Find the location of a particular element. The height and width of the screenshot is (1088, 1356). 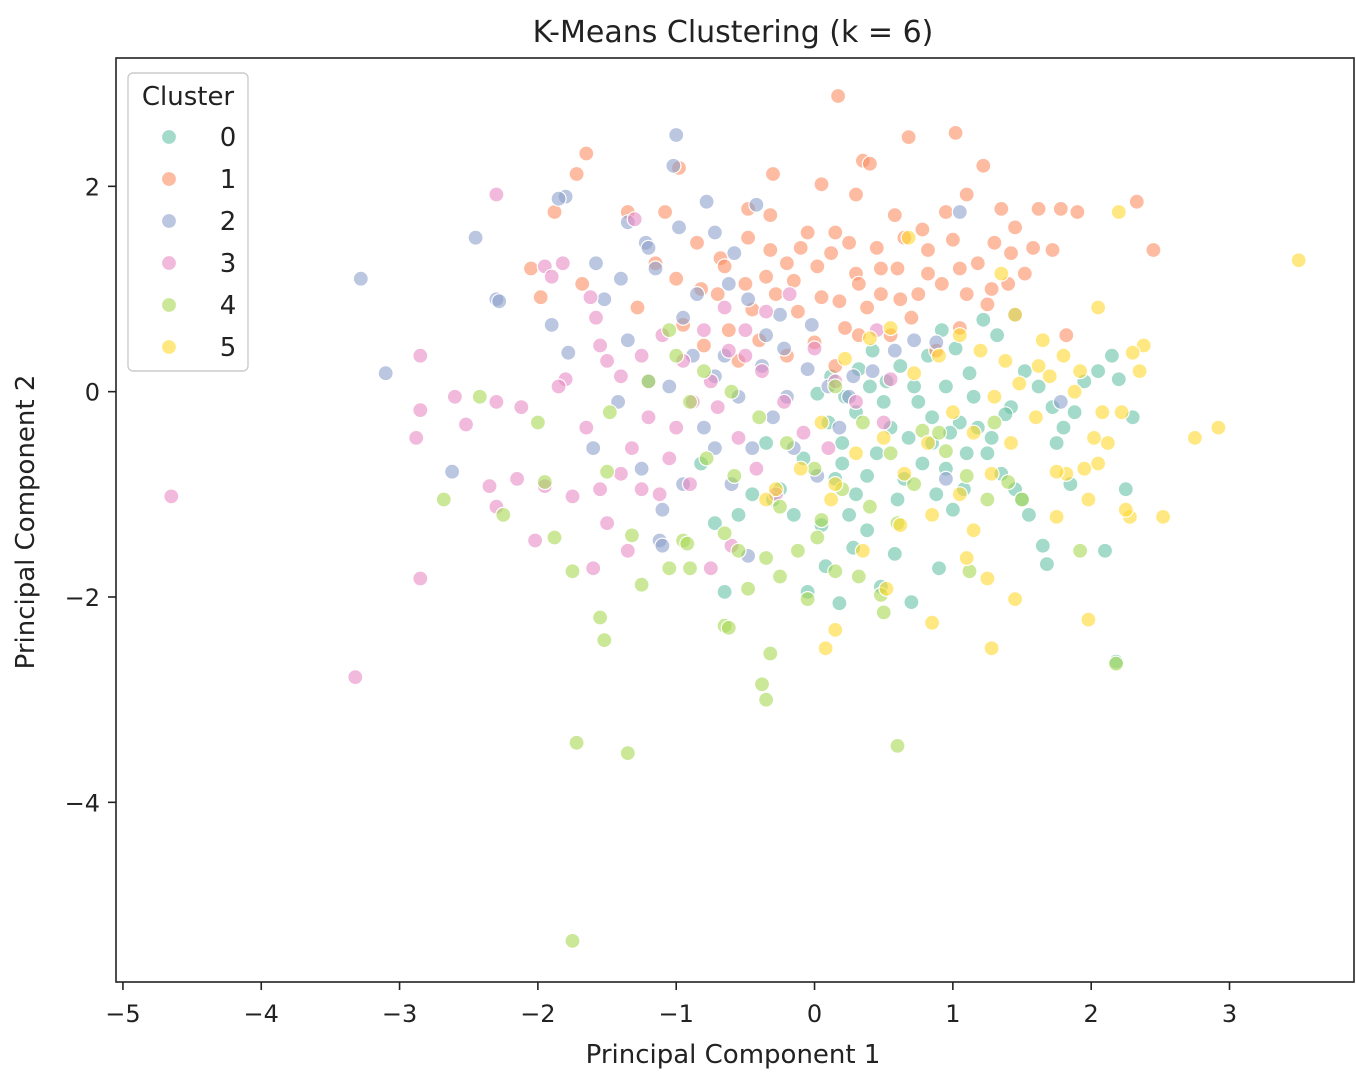

legend-label: 3 is located at coordinates (228, 264).